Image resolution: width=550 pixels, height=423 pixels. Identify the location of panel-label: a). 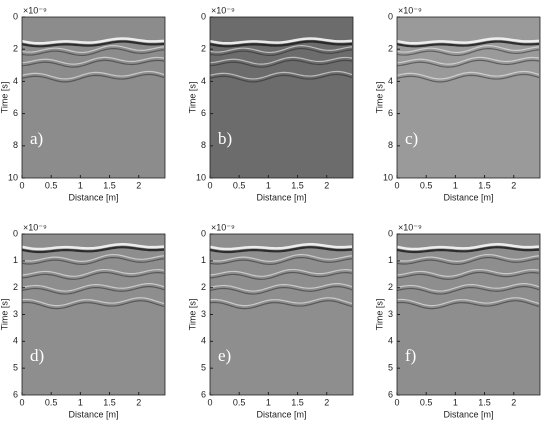
(36, 138).